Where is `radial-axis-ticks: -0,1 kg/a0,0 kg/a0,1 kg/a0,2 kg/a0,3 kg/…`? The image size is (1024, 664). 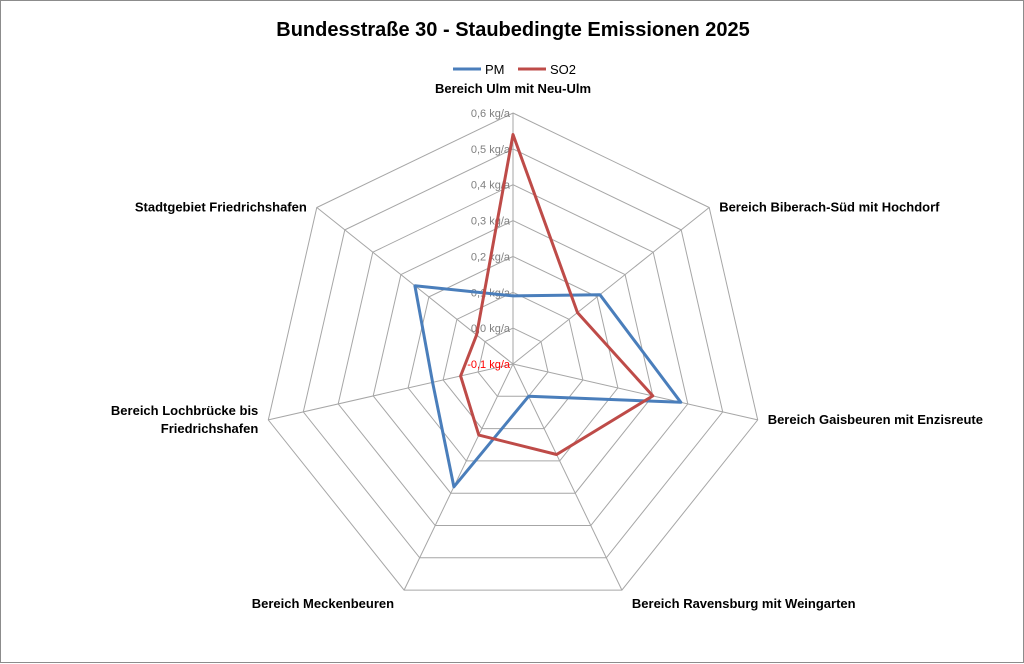 radial-axis-ticks: -0,1 kg/a0,0 kg/a0,1 kg/a0,2 kg/a0,3 kg/… is located at coordinates (489, 239).